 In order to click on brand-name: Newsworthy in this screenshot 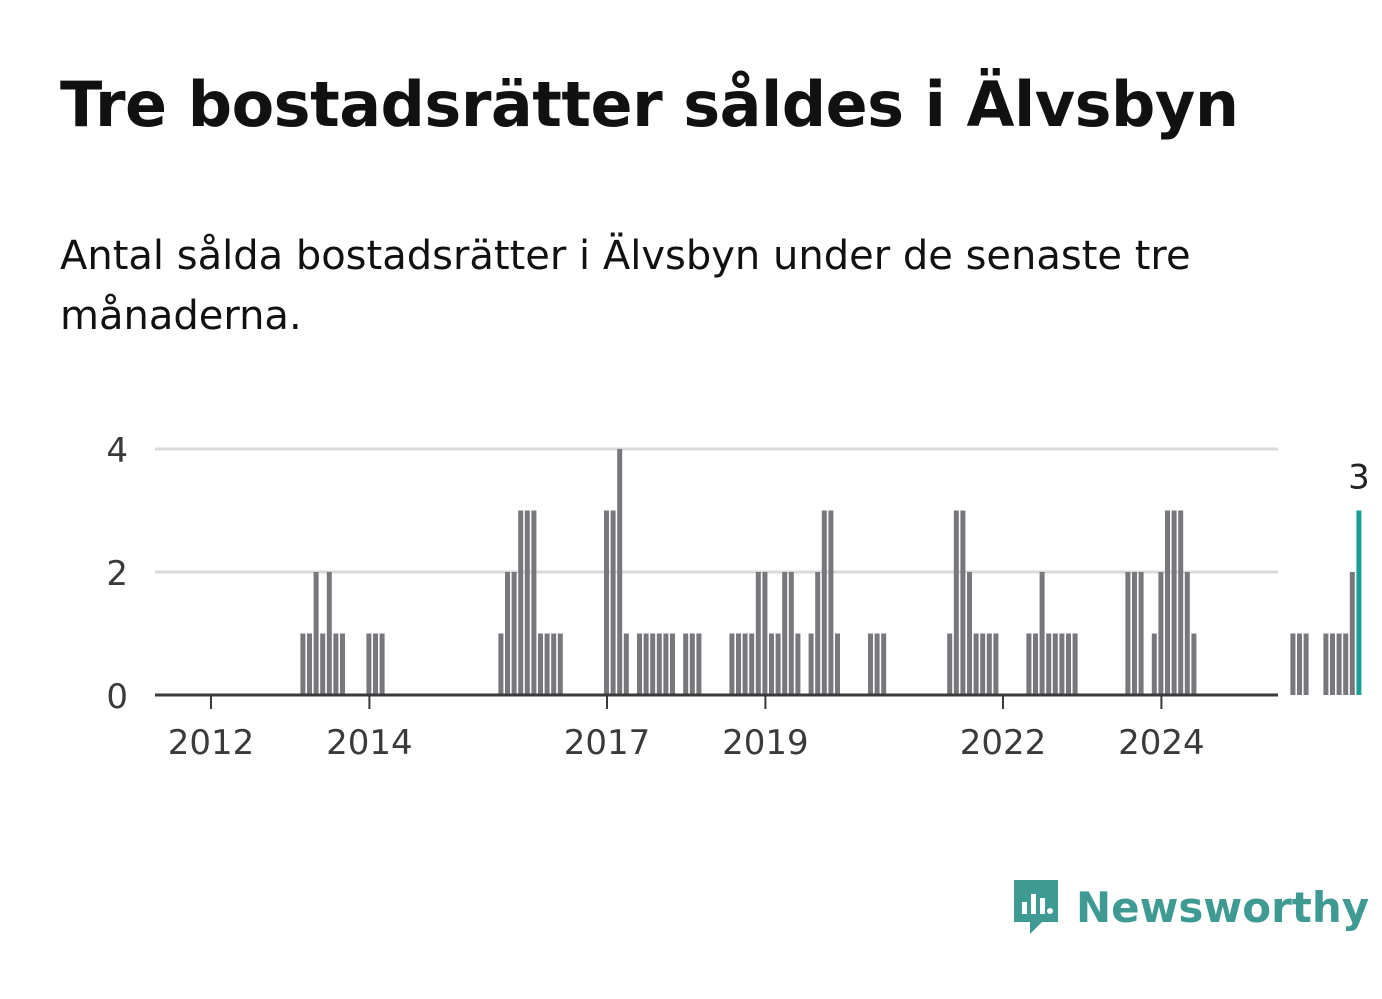, I will do `click(1223, 907)`.